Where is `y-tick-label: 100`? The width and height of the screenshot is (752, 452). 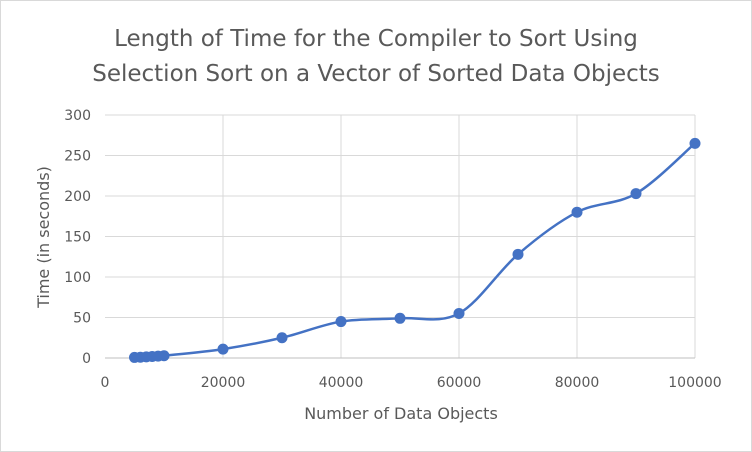
y-tick-label: 100 is located at coordinates (77, 278).